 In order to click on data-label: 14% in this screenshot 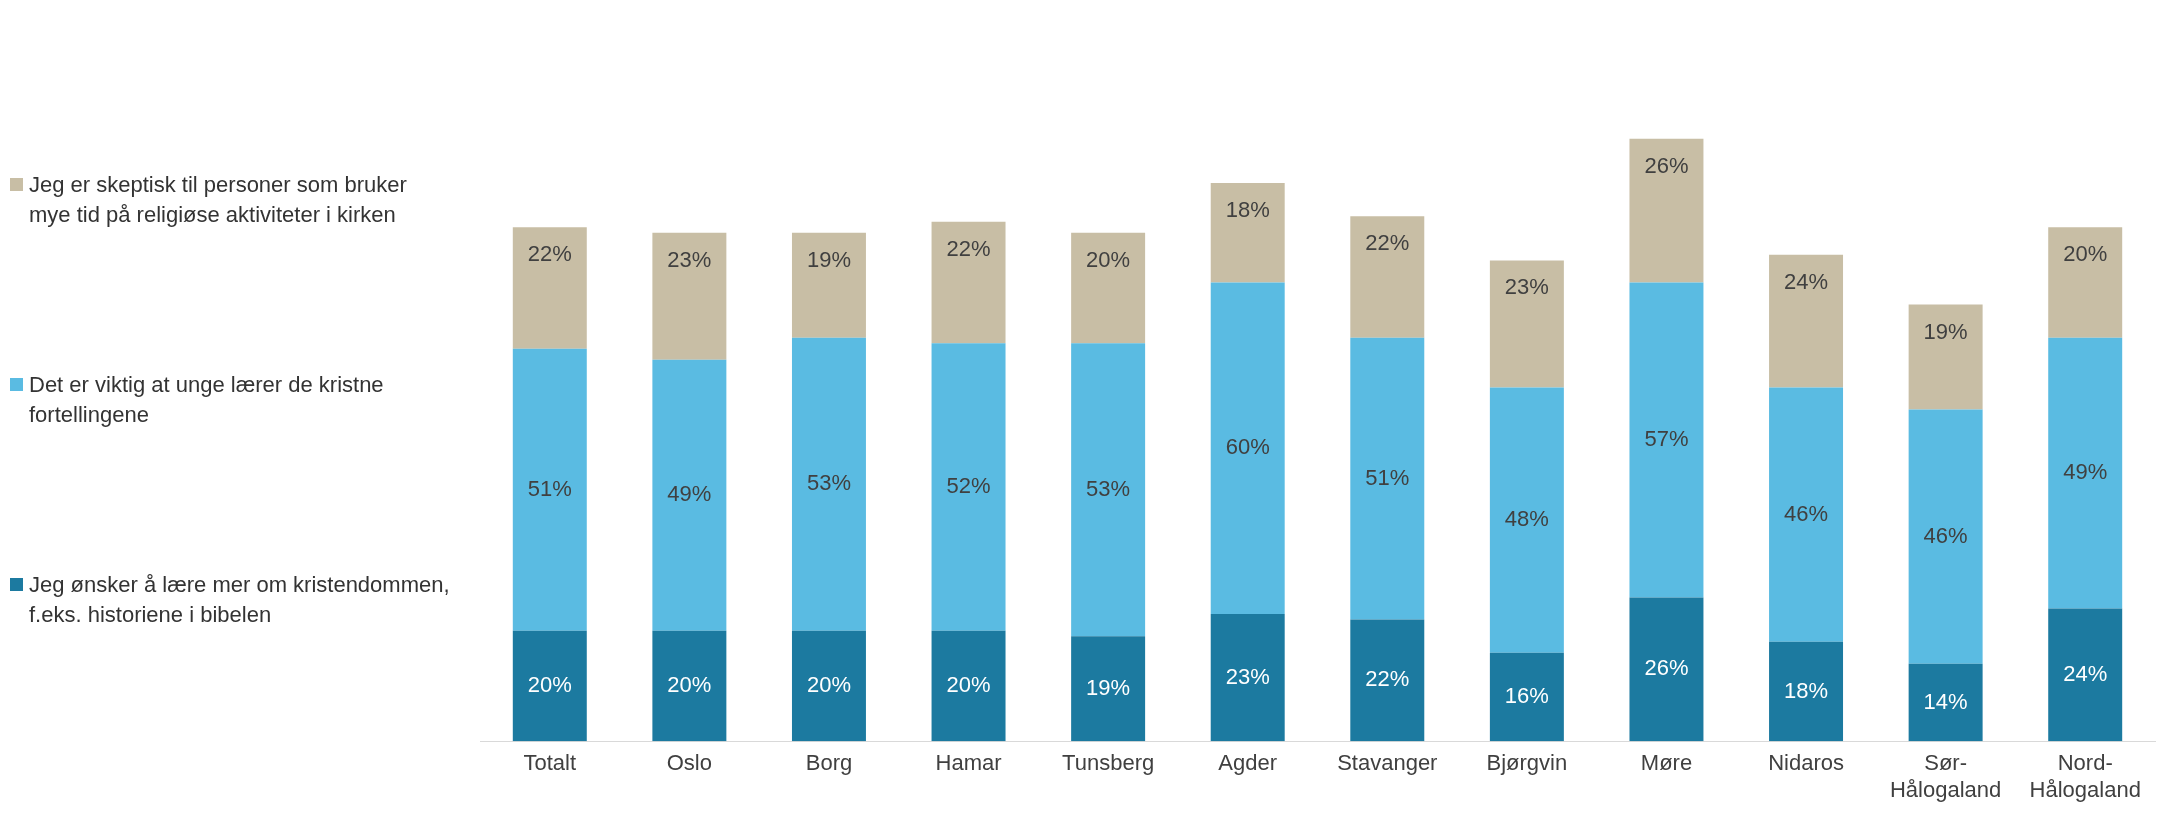, I will do `click(1945, 701)`.